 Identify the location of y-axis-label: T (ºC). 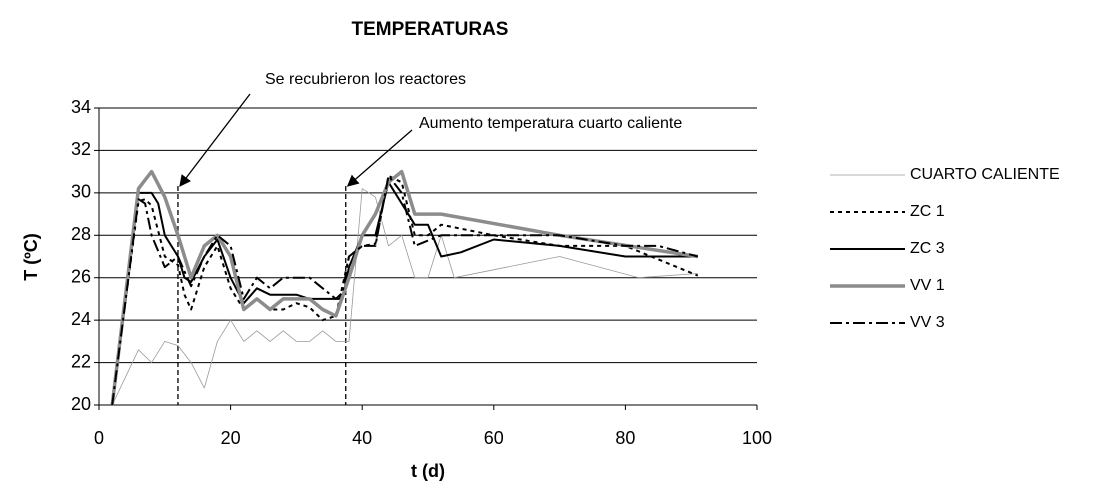
(31, 257).